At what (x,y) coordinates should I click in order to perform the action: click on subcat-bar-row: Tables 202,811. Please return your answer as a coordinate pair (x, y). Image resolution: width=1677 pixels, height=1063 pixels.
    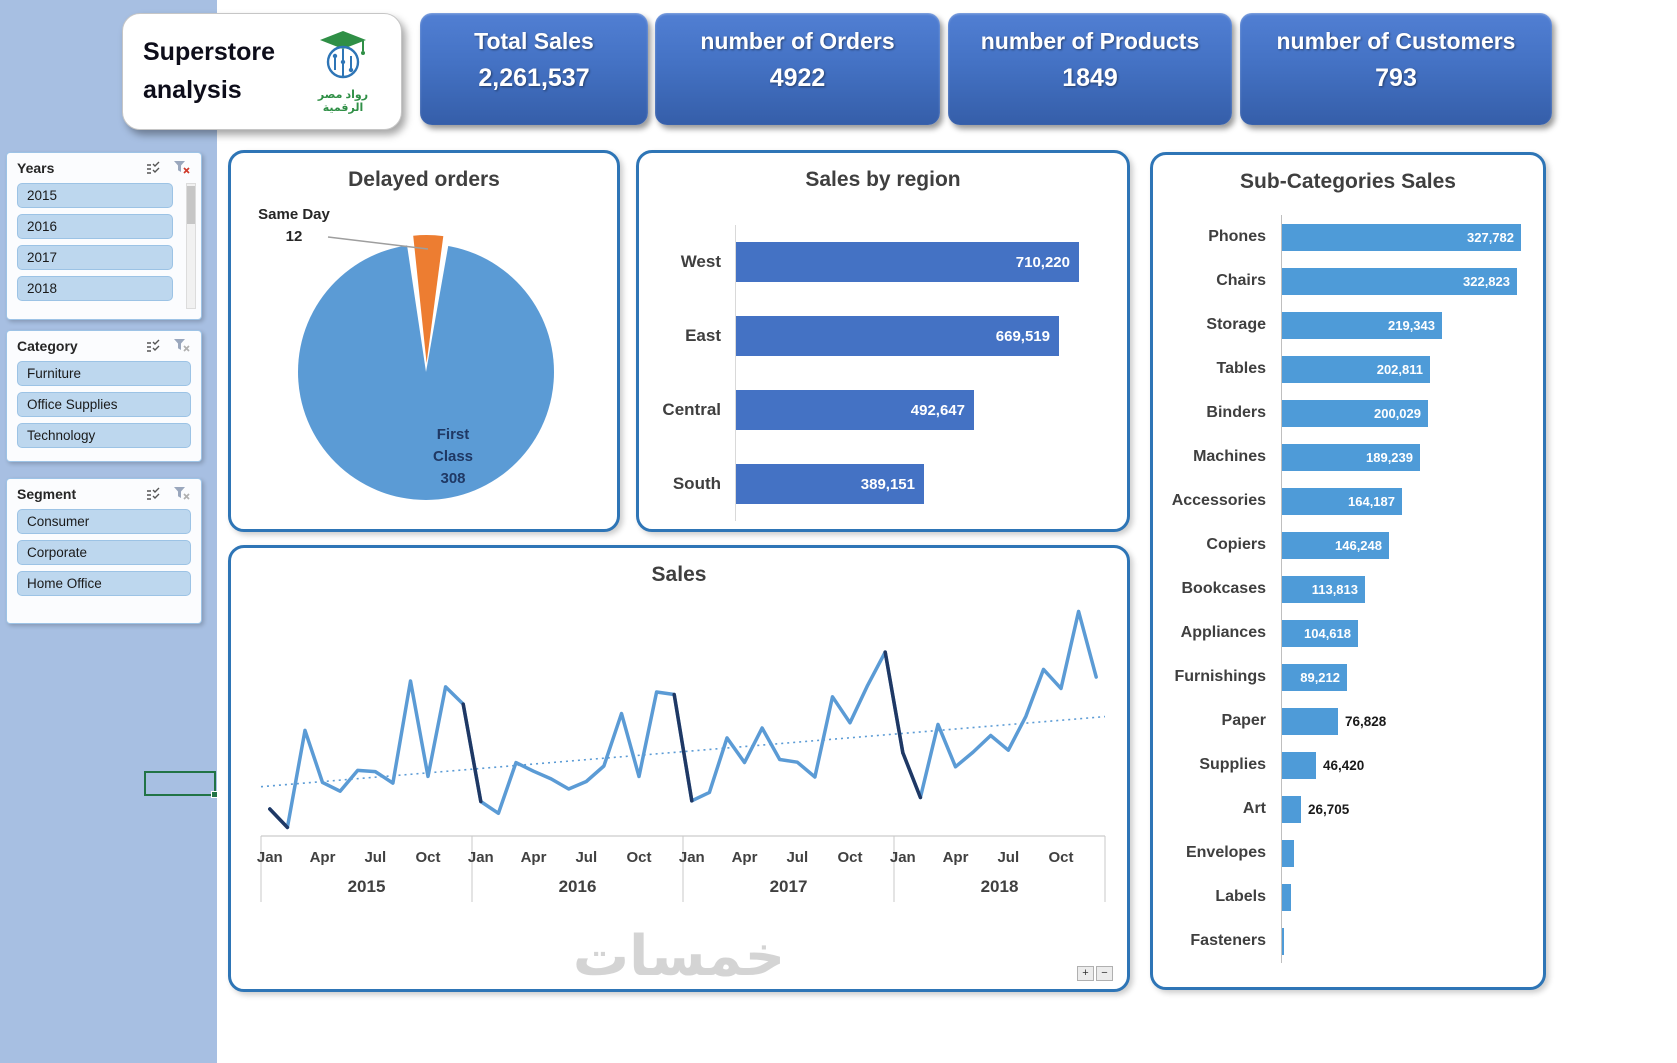
    Looking at the image, I should click on (1349, 369).